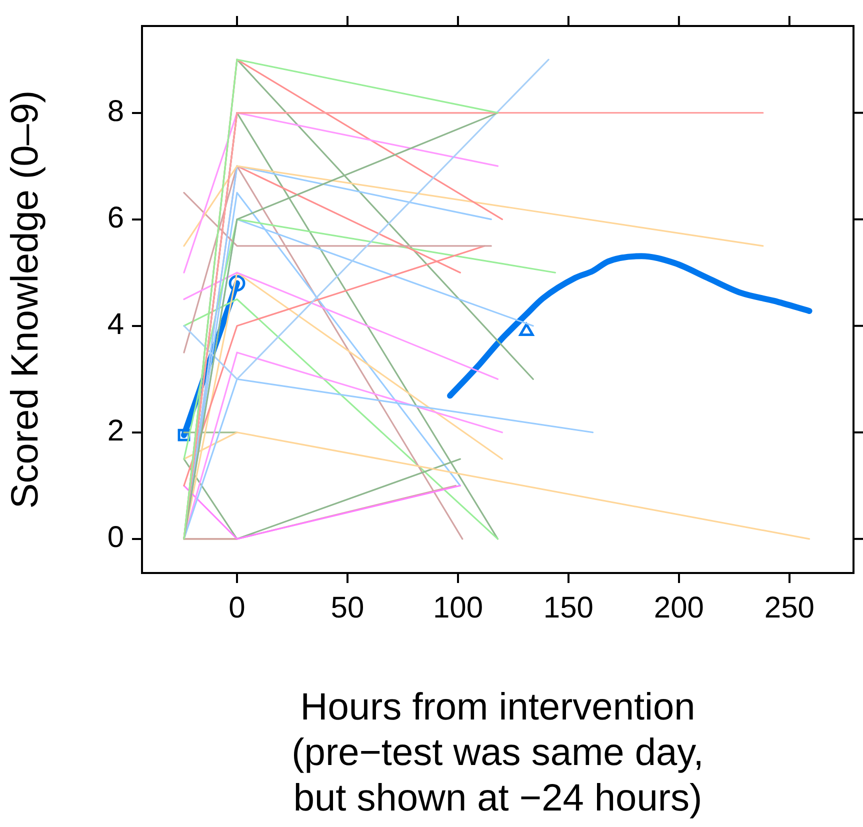 This screenshot has height=827, width=863. What do you see at coordinates (498, 753) in the screenshot?
I see `x-axis-title: Hours from intervention (pre−test was same day, but shown at −24 hours)` at bounding box center [498, 753].